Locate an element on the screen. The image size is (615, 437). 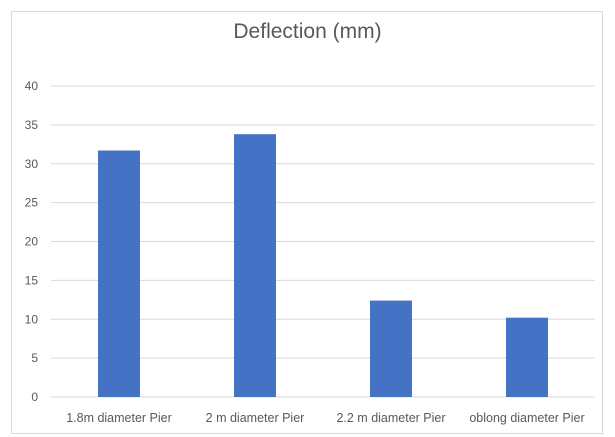
chart-title: Deflection (mm) is located at coordinates (307, 31).